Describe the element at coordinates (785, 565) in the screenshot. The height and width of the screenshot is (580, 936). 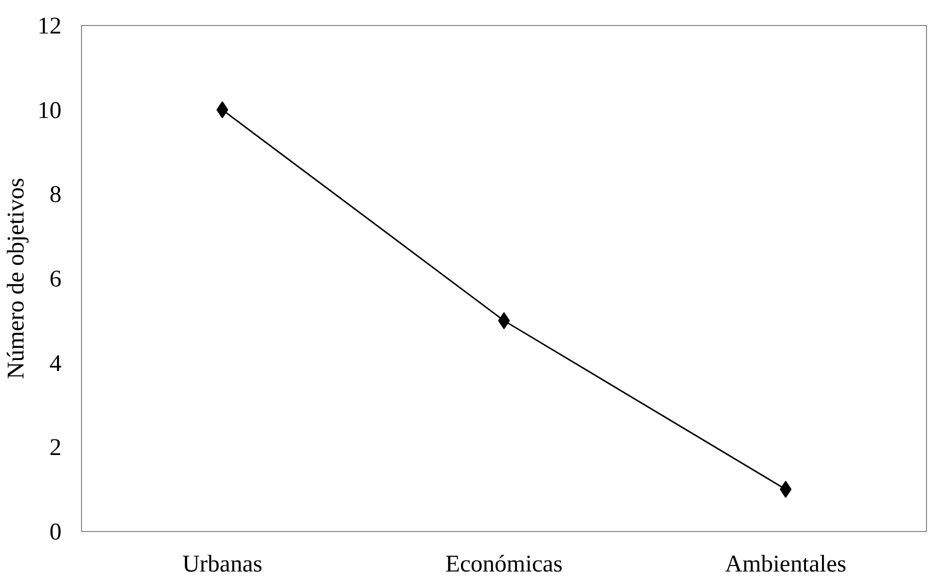
I see `x-tick-label: Ambientales` at that location.